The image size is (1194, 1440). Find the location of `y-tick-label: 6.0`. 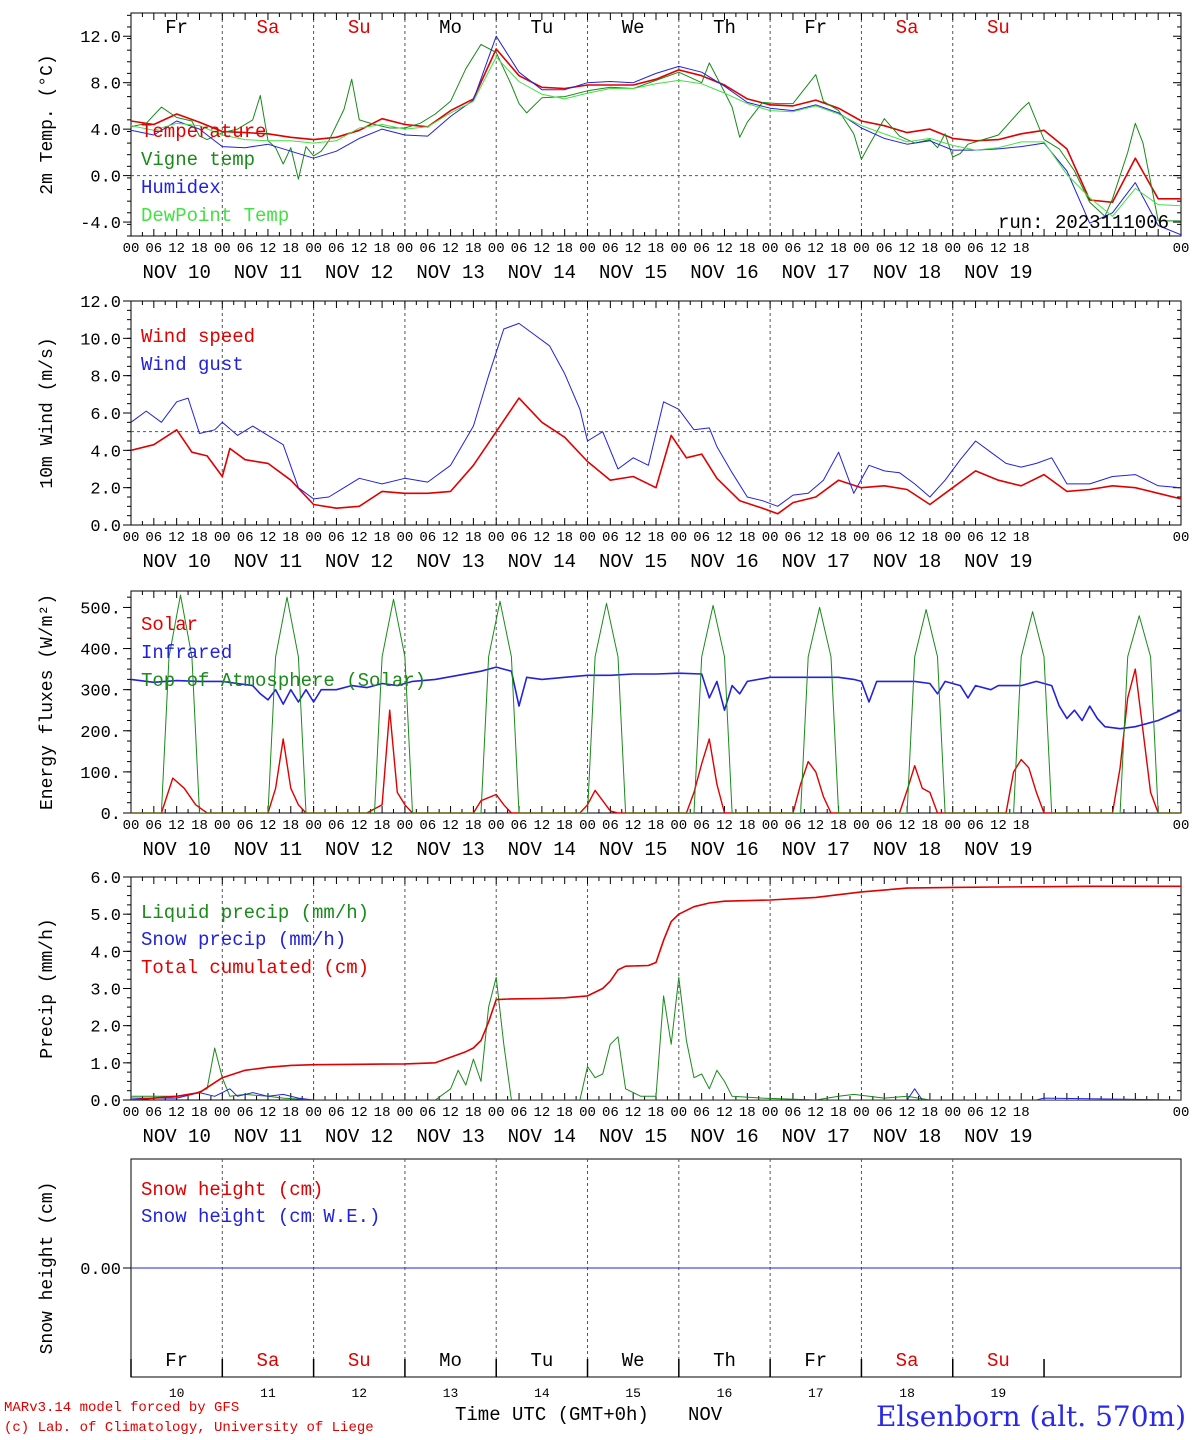

y-tick-label: 6.0 is located at coordinates (105, 879).